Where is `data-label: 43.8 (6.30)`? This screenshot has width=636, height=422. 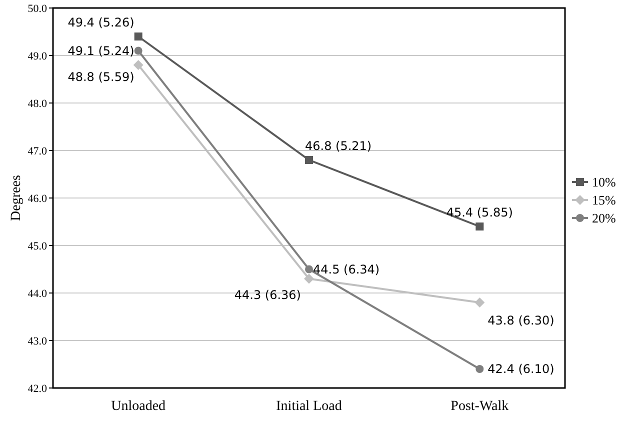
data-label: 43.8 (6.30) is located at coordinates (521, 321).